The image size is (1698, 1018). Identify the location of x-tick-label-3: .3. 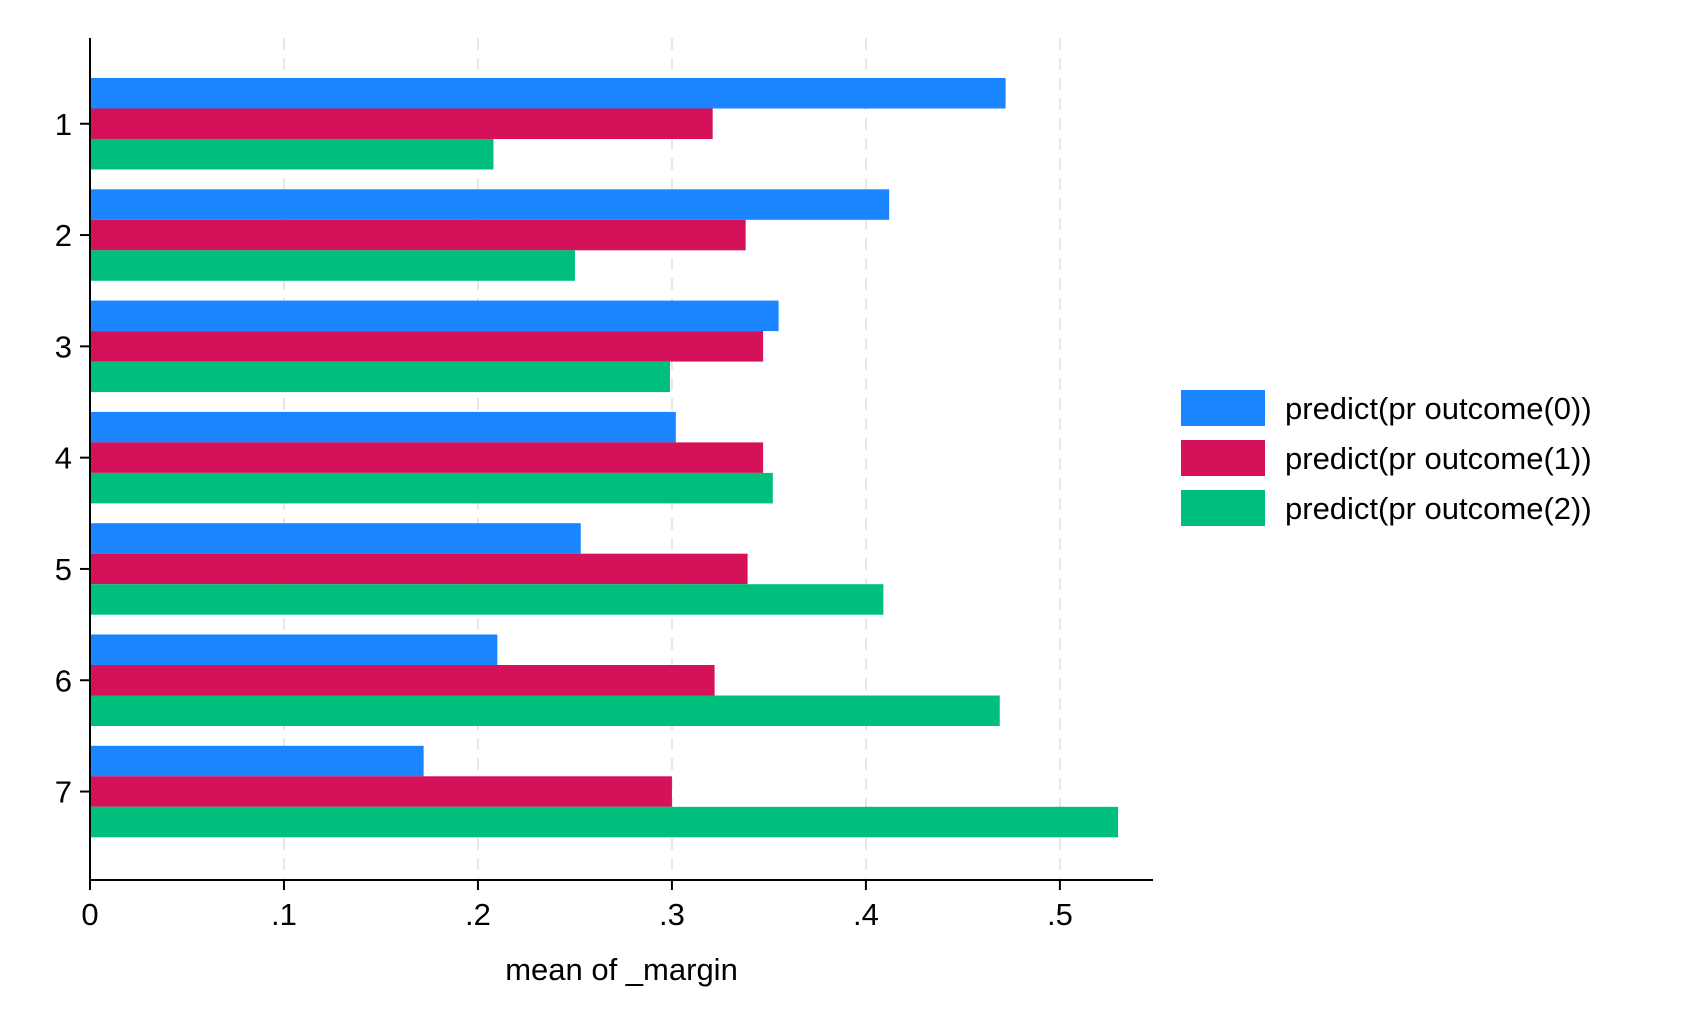
(672, 914).